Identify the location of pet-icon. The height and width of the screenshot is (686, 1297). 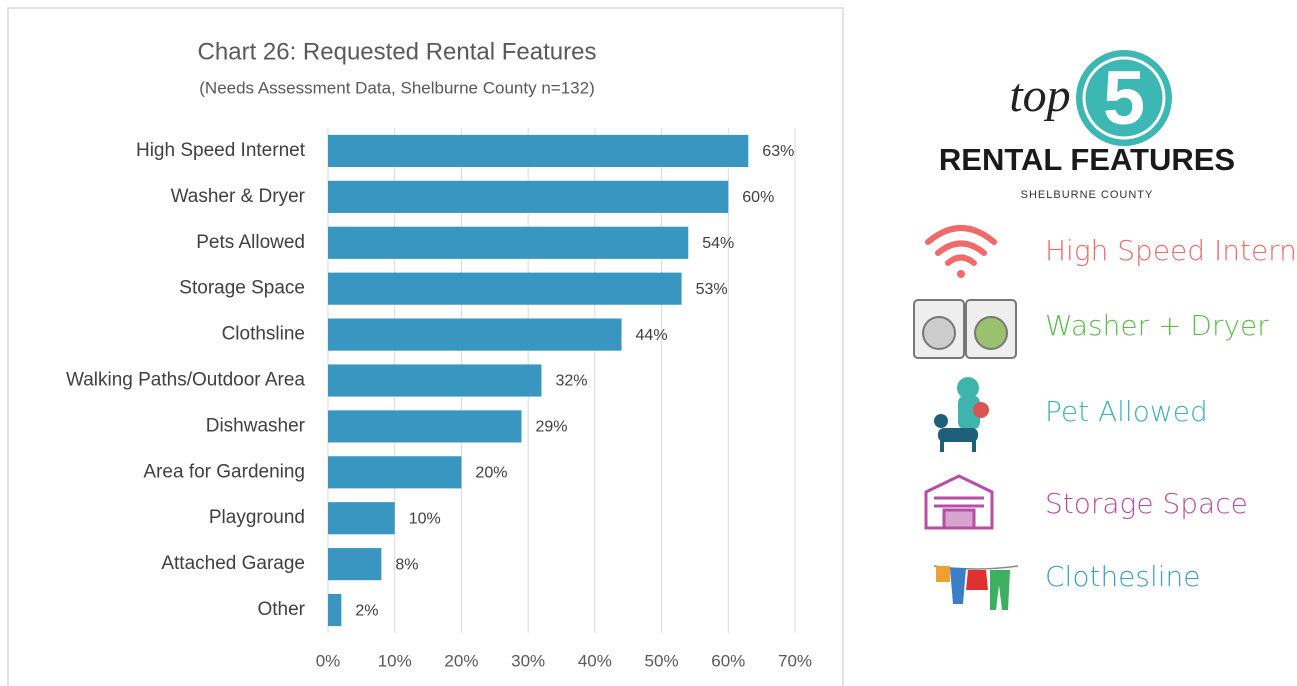
(961, 414).